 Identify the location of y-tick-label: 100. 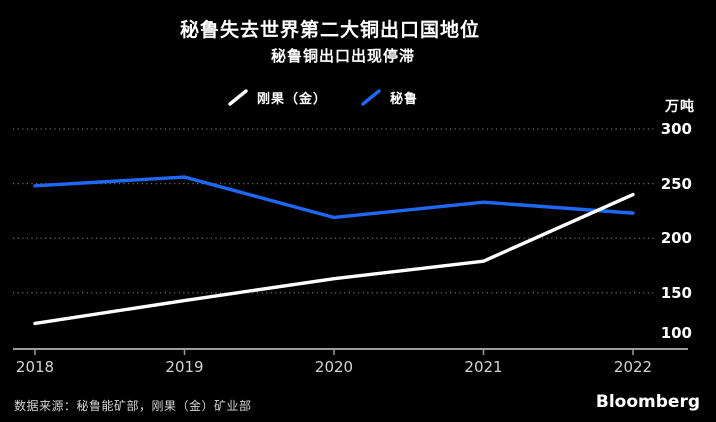
(676, 333).